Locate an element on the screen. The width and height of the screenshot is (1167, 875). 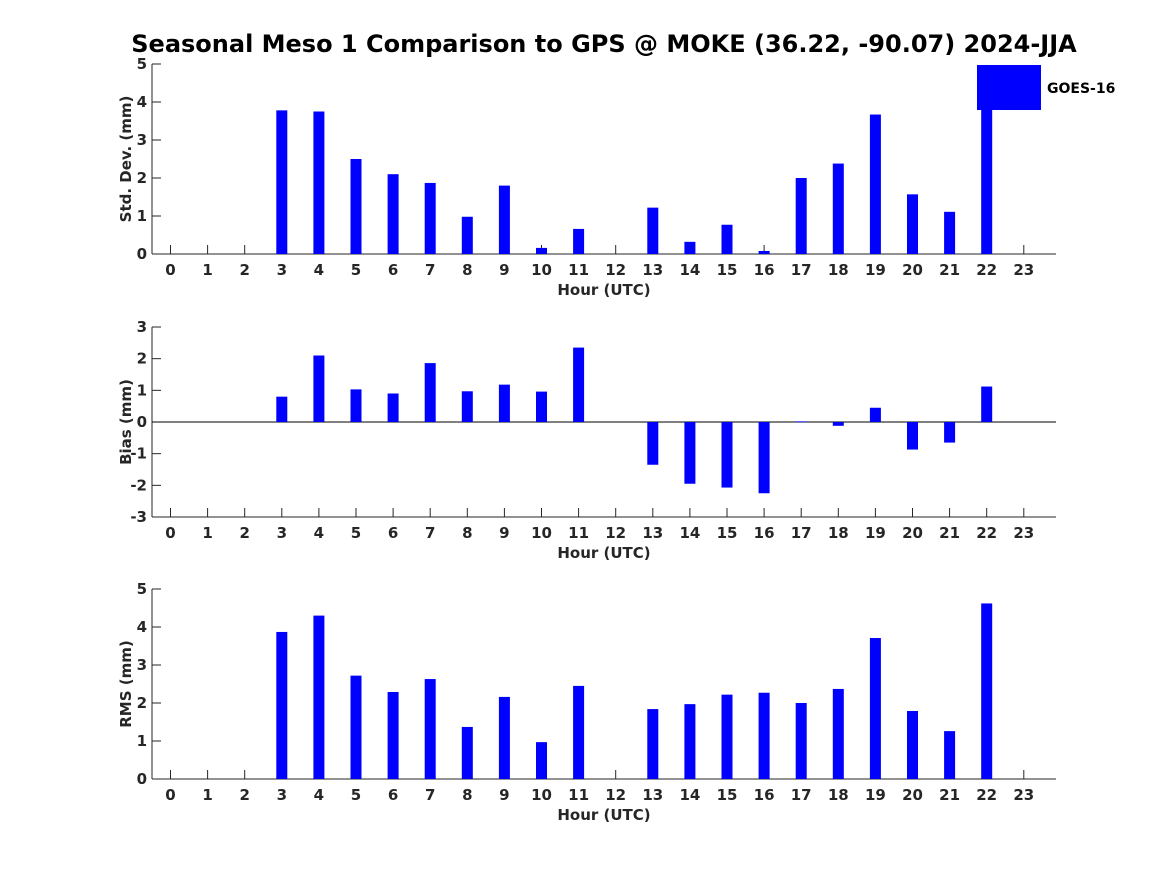
y-tick-label: 4 is located at coordinates (142, 627).